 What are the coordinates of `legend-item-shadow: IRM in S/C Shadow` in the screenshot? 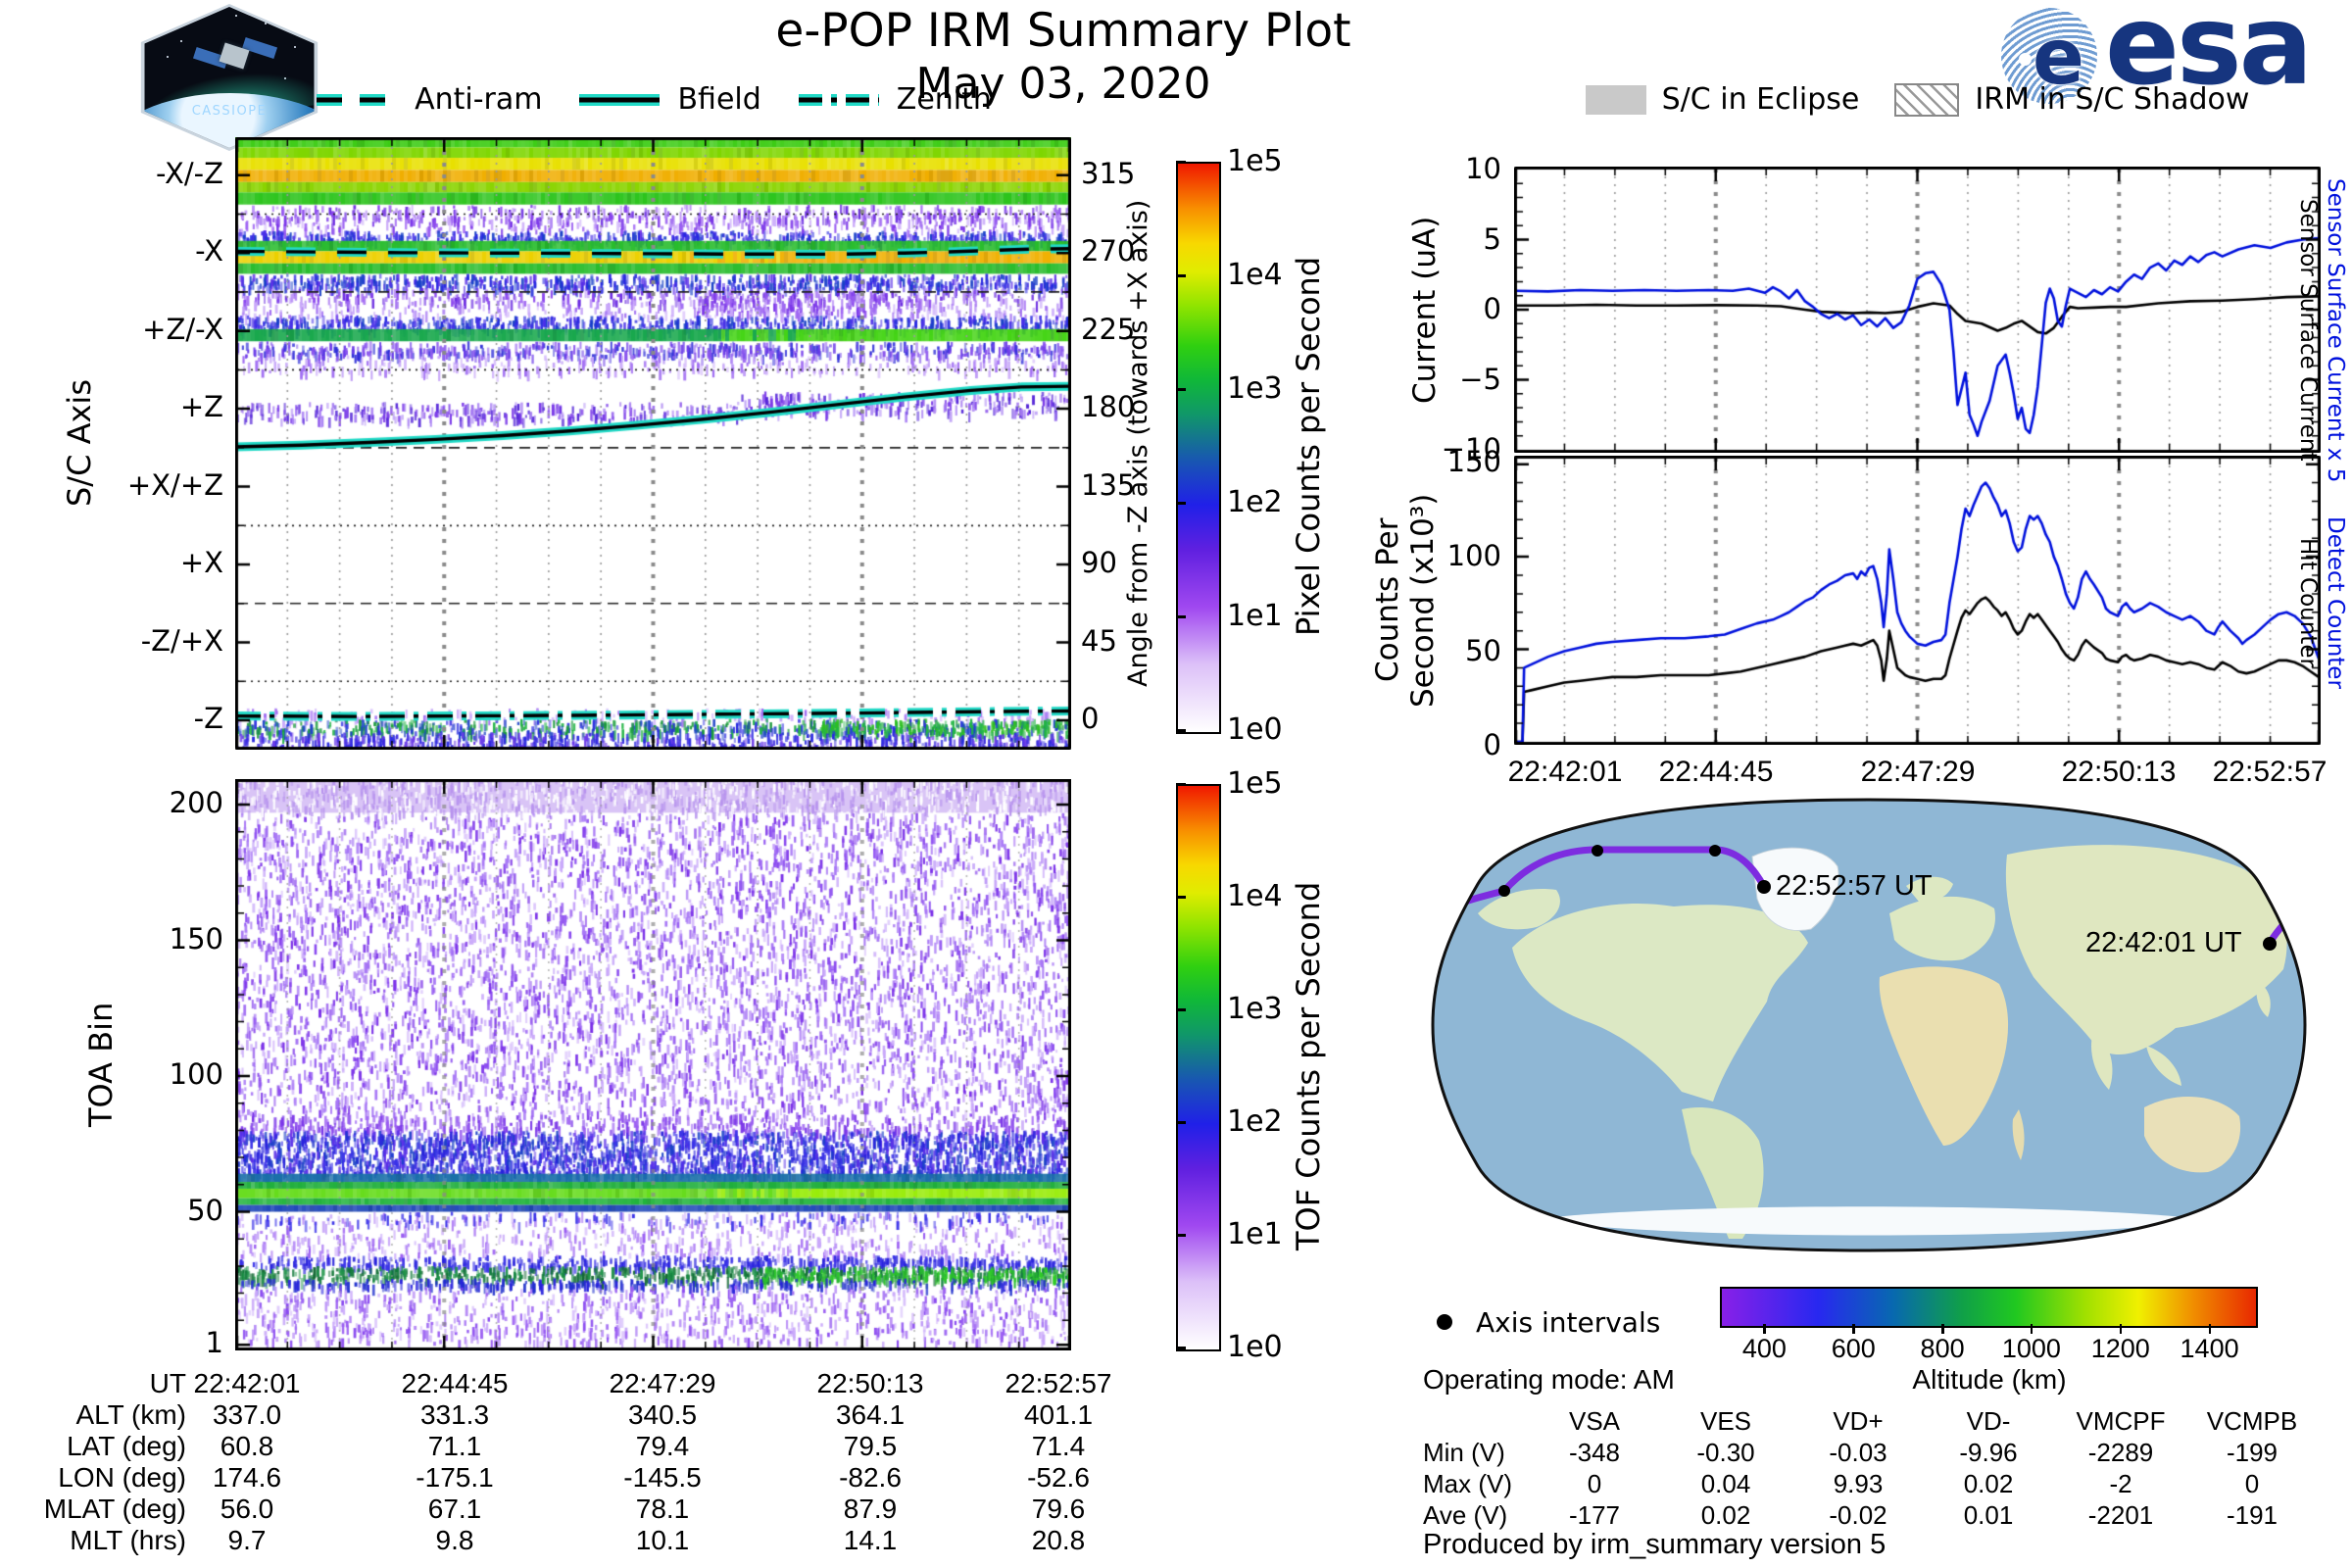 It's located at (2071, 99).